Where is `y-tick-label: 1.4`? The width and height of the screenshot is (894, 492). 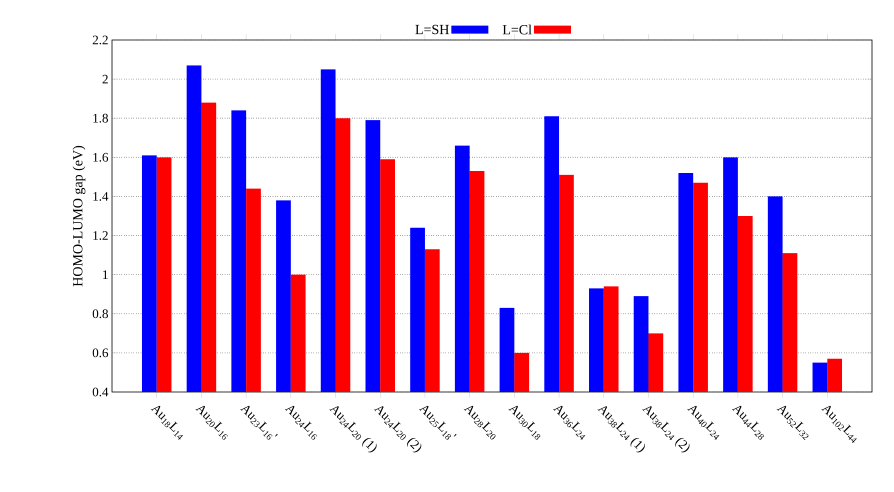 y-tick-label: 1.4 is located at coordinates (100, 196).